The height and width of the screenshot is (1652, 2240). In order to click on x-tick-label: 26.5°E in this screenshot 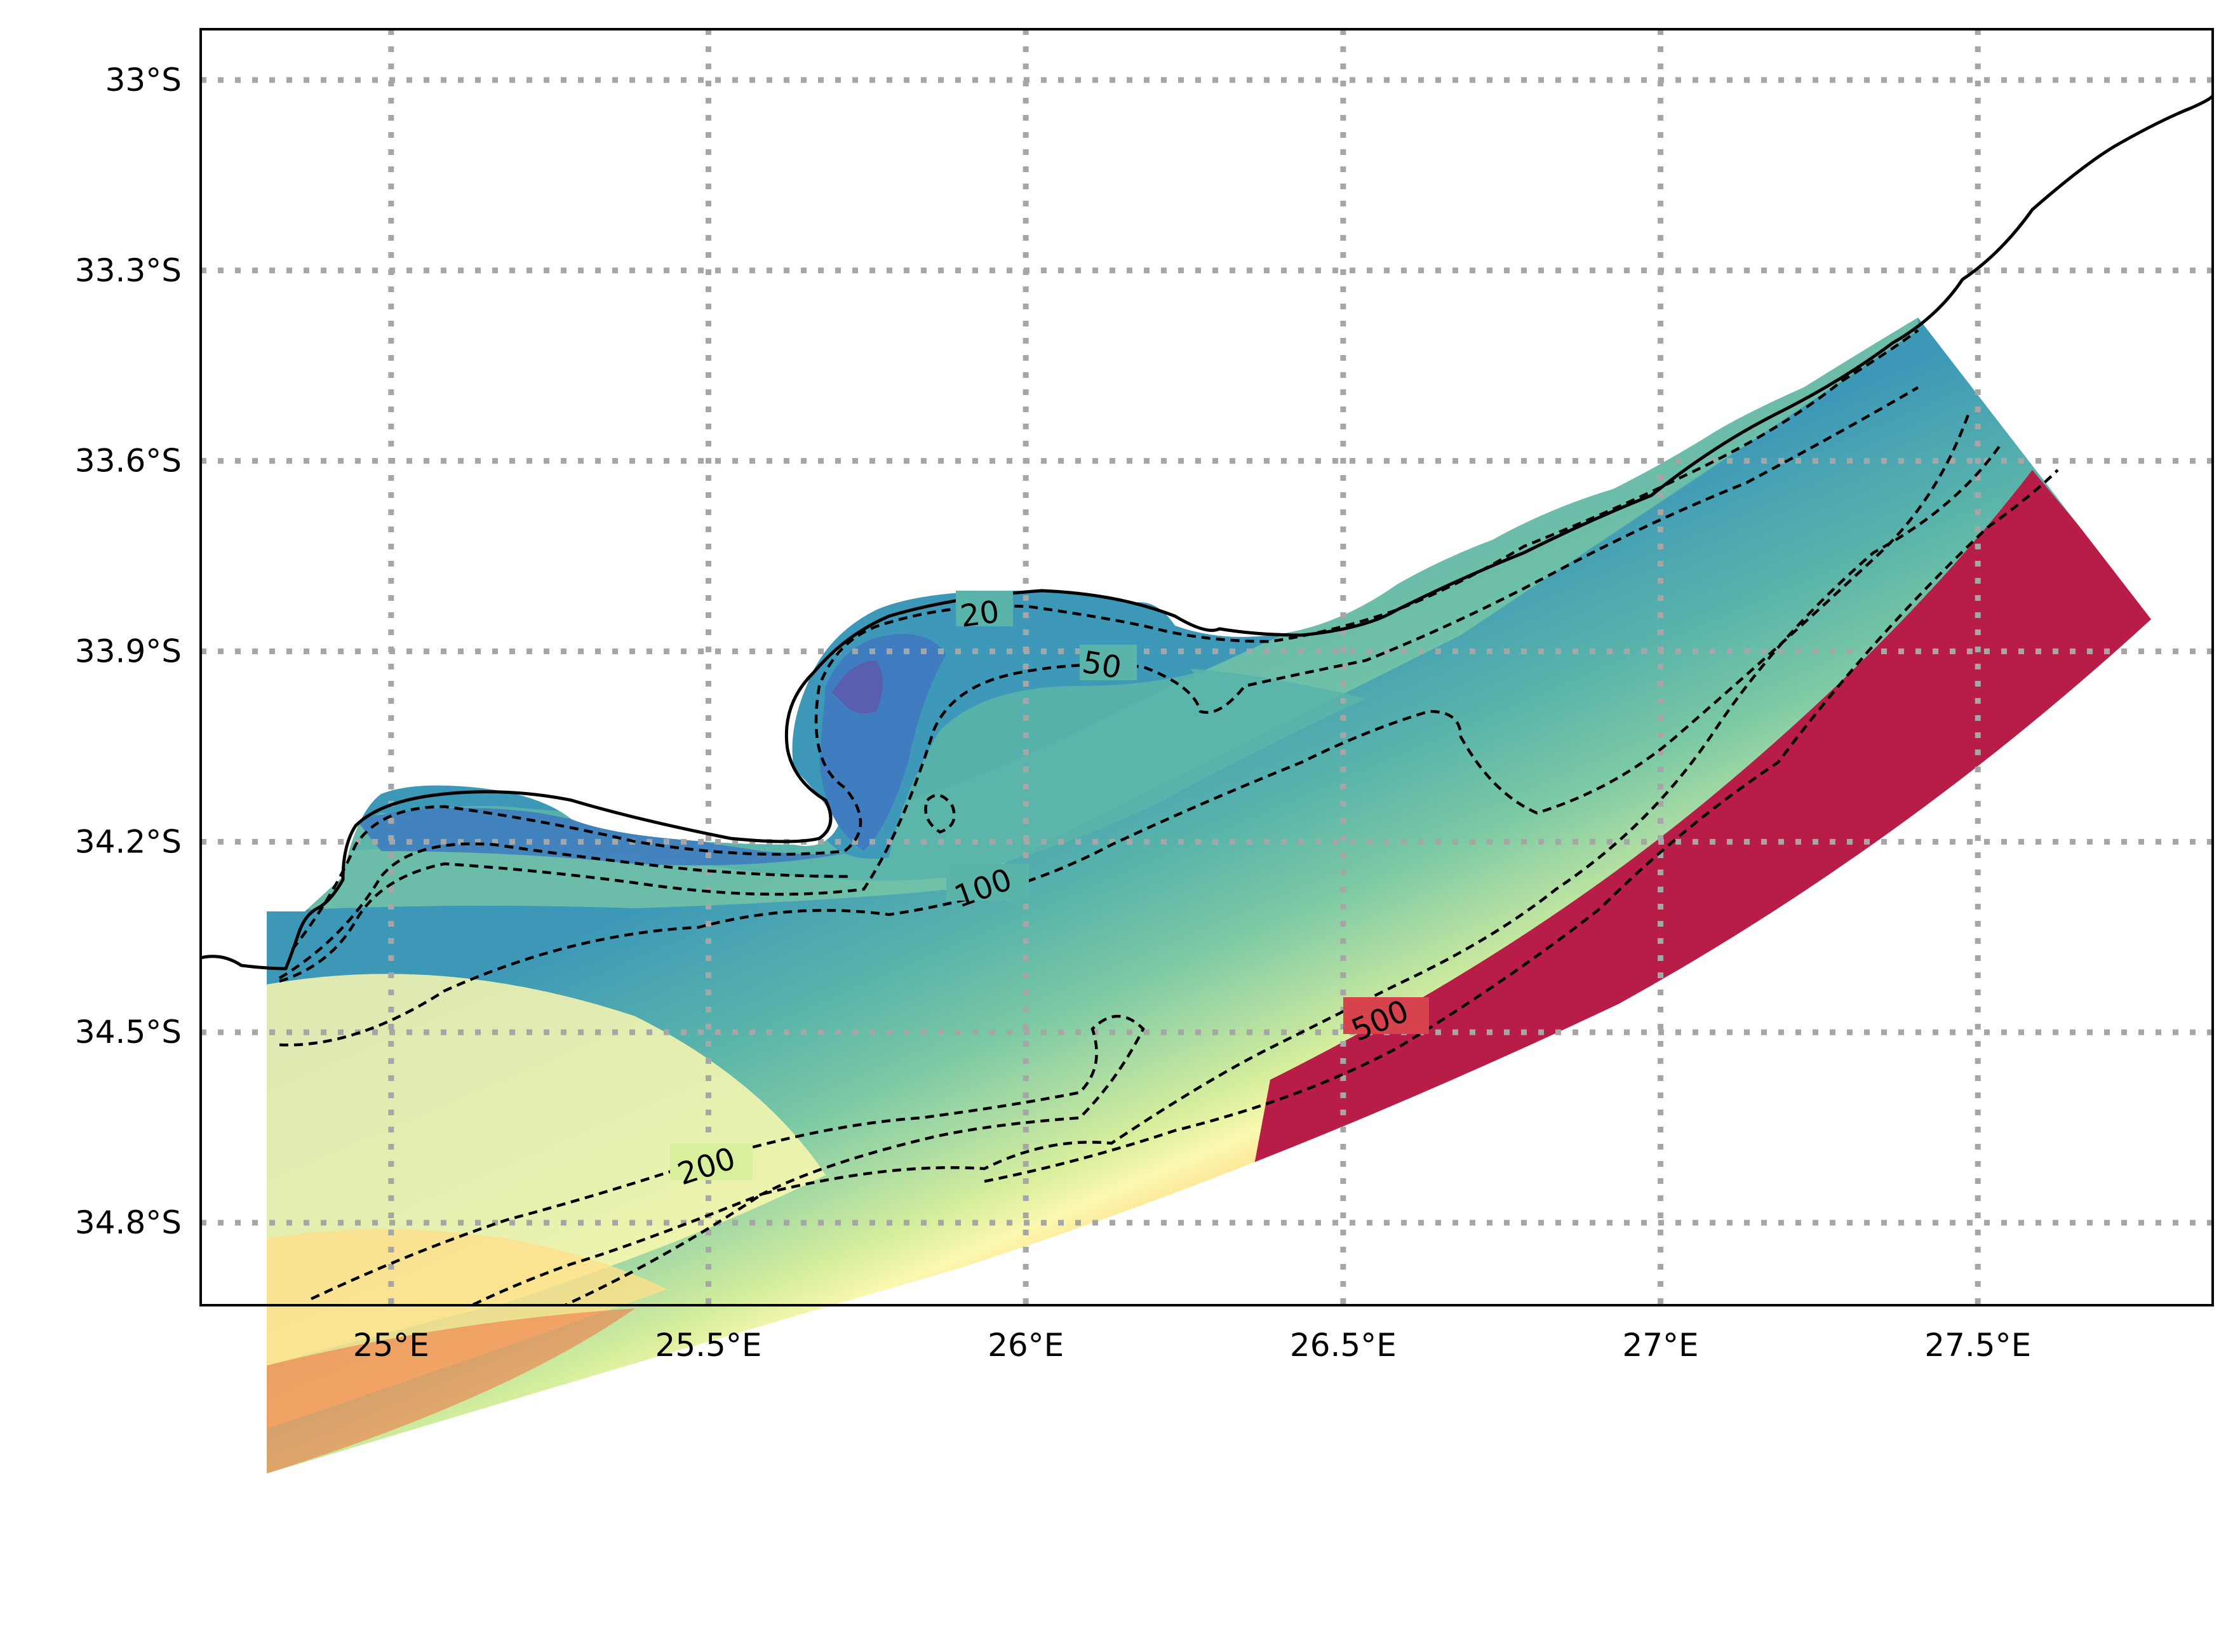, I will do `click(1343, 1346)`.